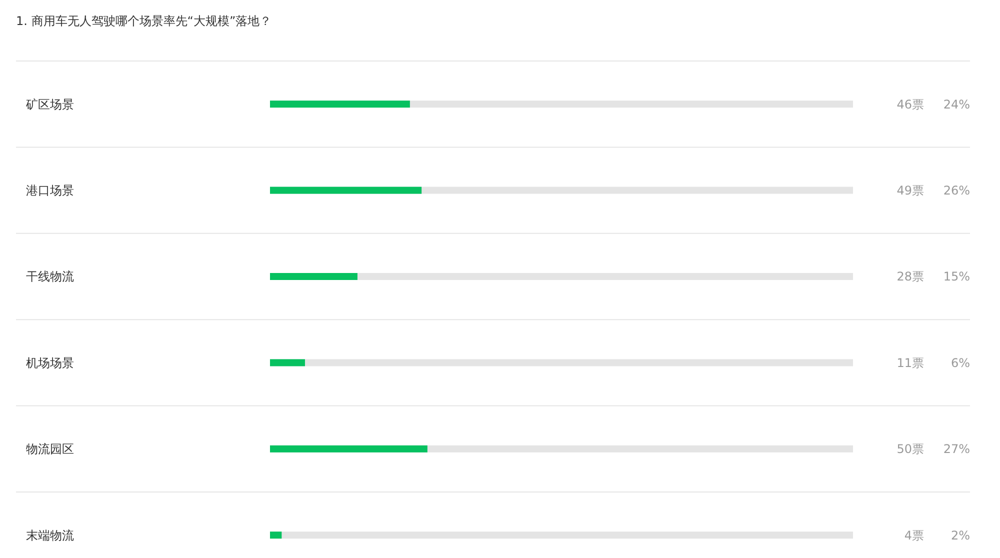 The width and height of the screenshot is (1000, 558). I want to click on y-tick-label: 末端物流, so click(50, 535).